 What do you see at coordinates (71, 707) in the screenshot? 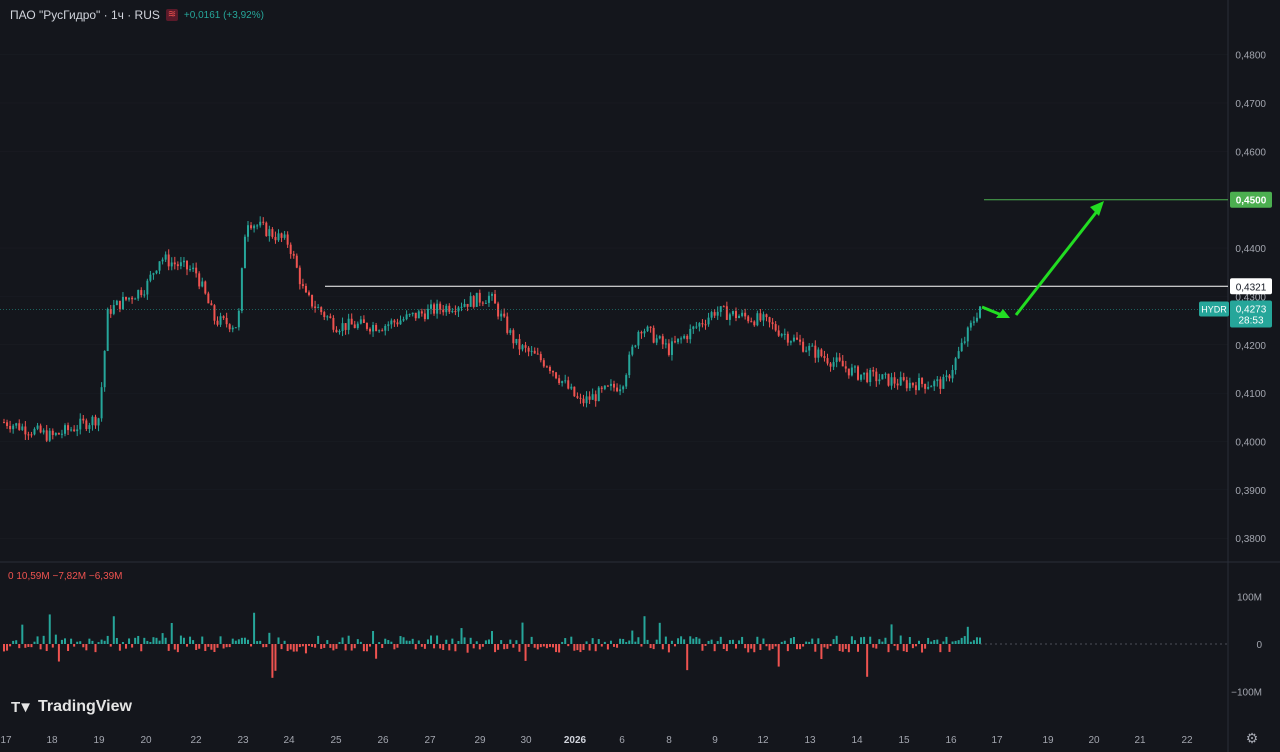
I see `tradingview-logo: T▼ TradingView` at bounding box center [71, 707].